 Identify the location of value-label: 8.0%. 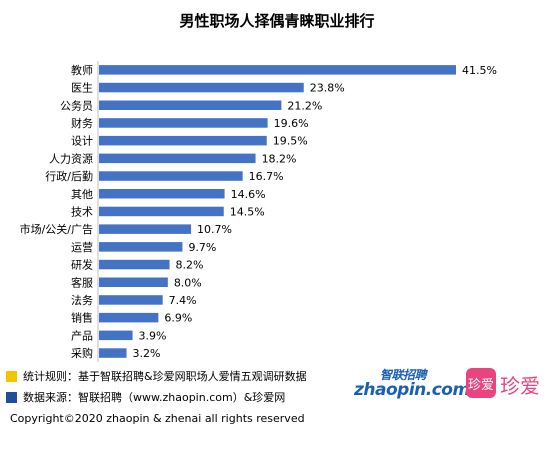
(188, 282).